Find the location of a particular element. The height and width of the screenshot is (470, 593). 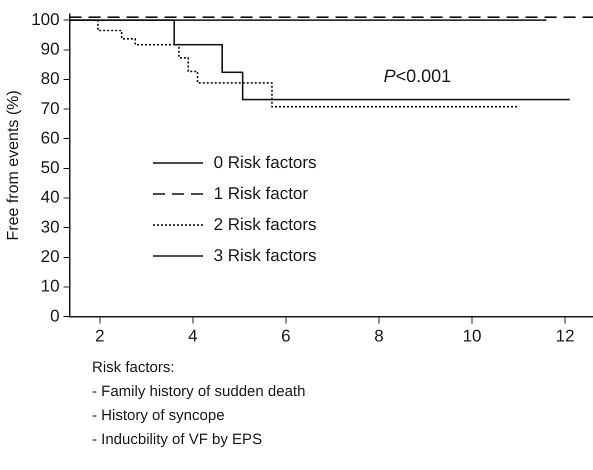

text: Risk factors: is located at coordinates (134, 368).